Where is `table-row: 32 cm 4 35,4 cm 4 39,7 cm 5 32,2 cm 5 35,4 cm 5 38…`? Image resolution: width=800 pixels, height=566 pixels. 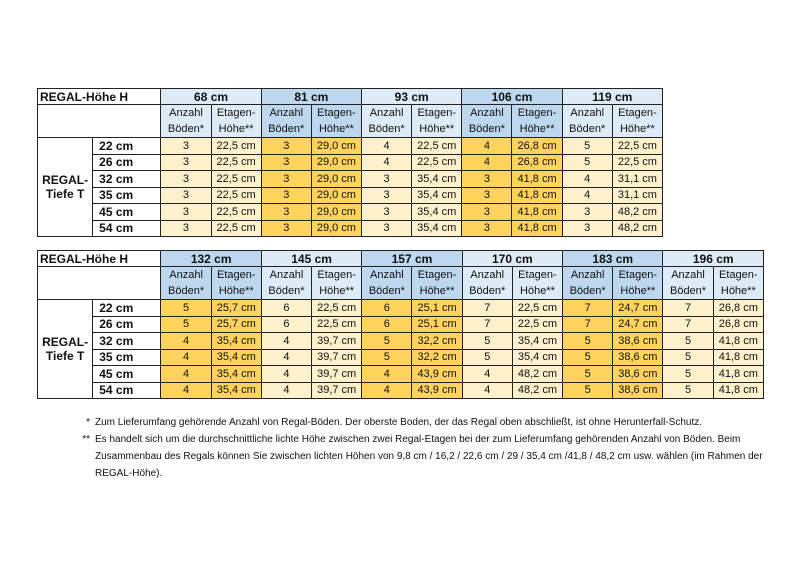 table-row: 32 cm 4 35,4 cm 4 39,7 cm 5 32,2 cm 5 35,4 cm 5 38… is located at coordinates (401, 341).